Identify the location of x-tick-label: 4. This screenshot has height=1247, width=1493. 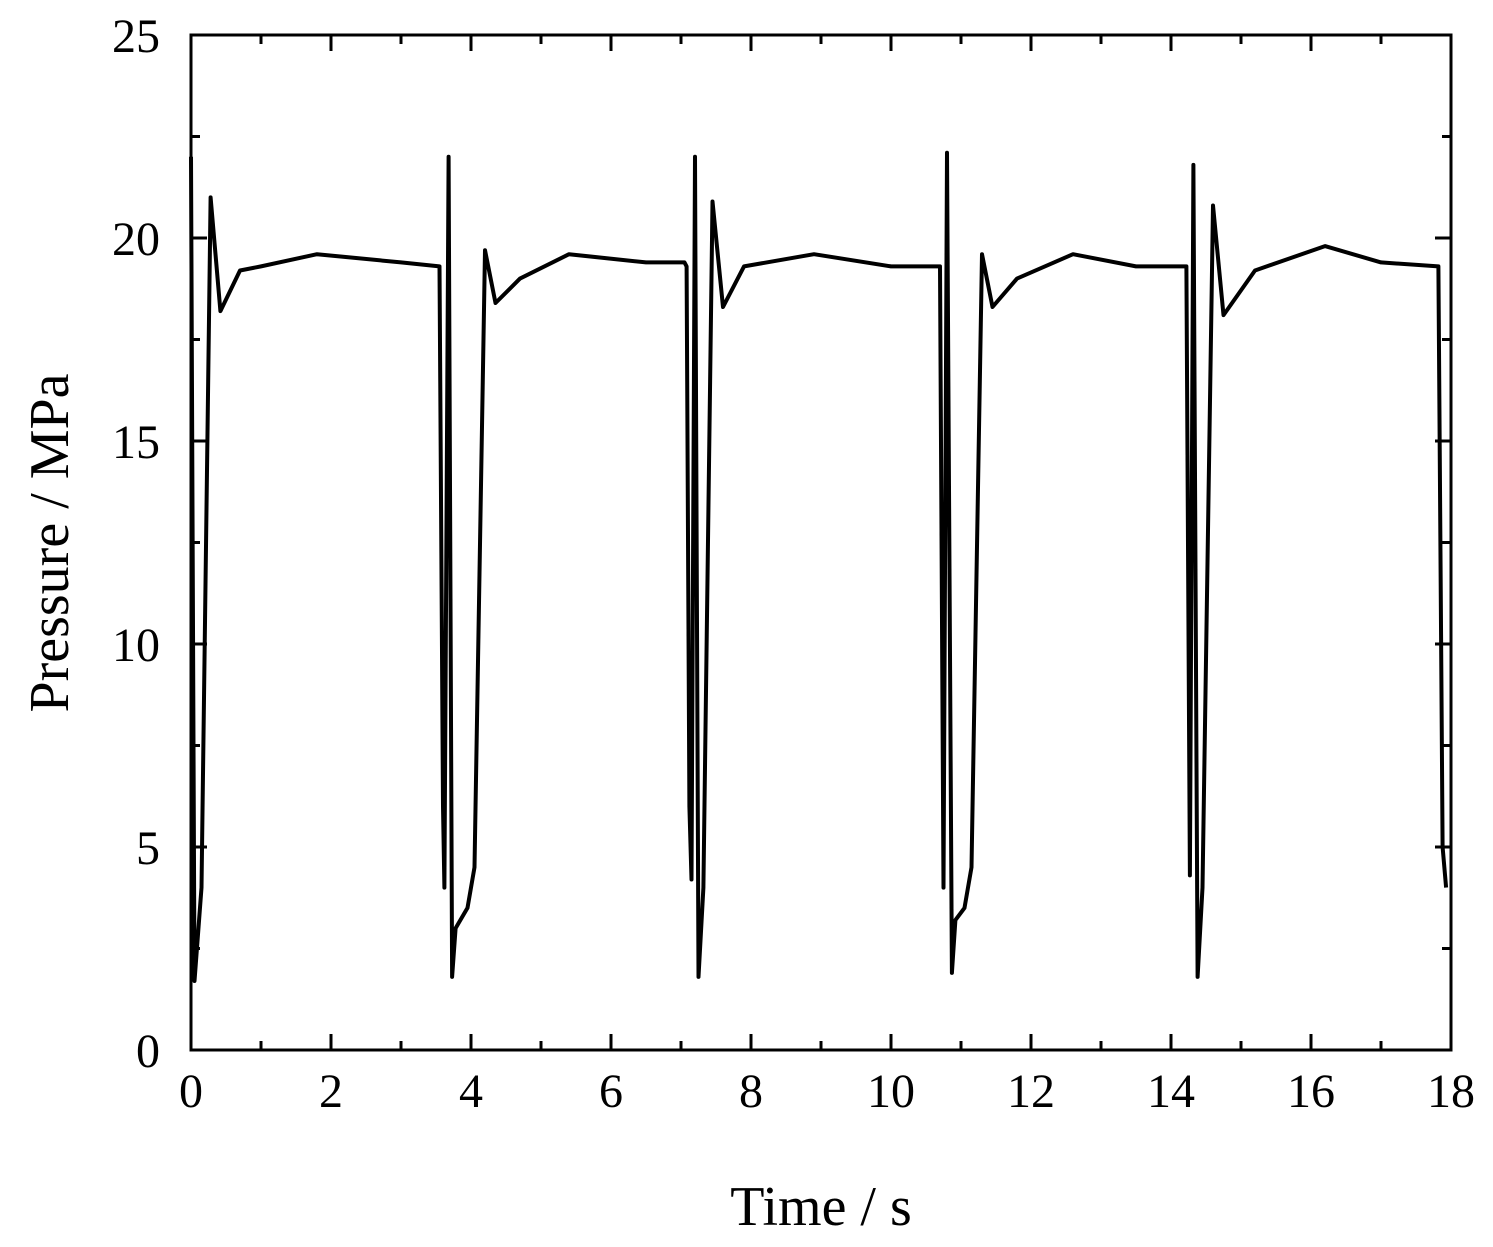
(471, 1091).